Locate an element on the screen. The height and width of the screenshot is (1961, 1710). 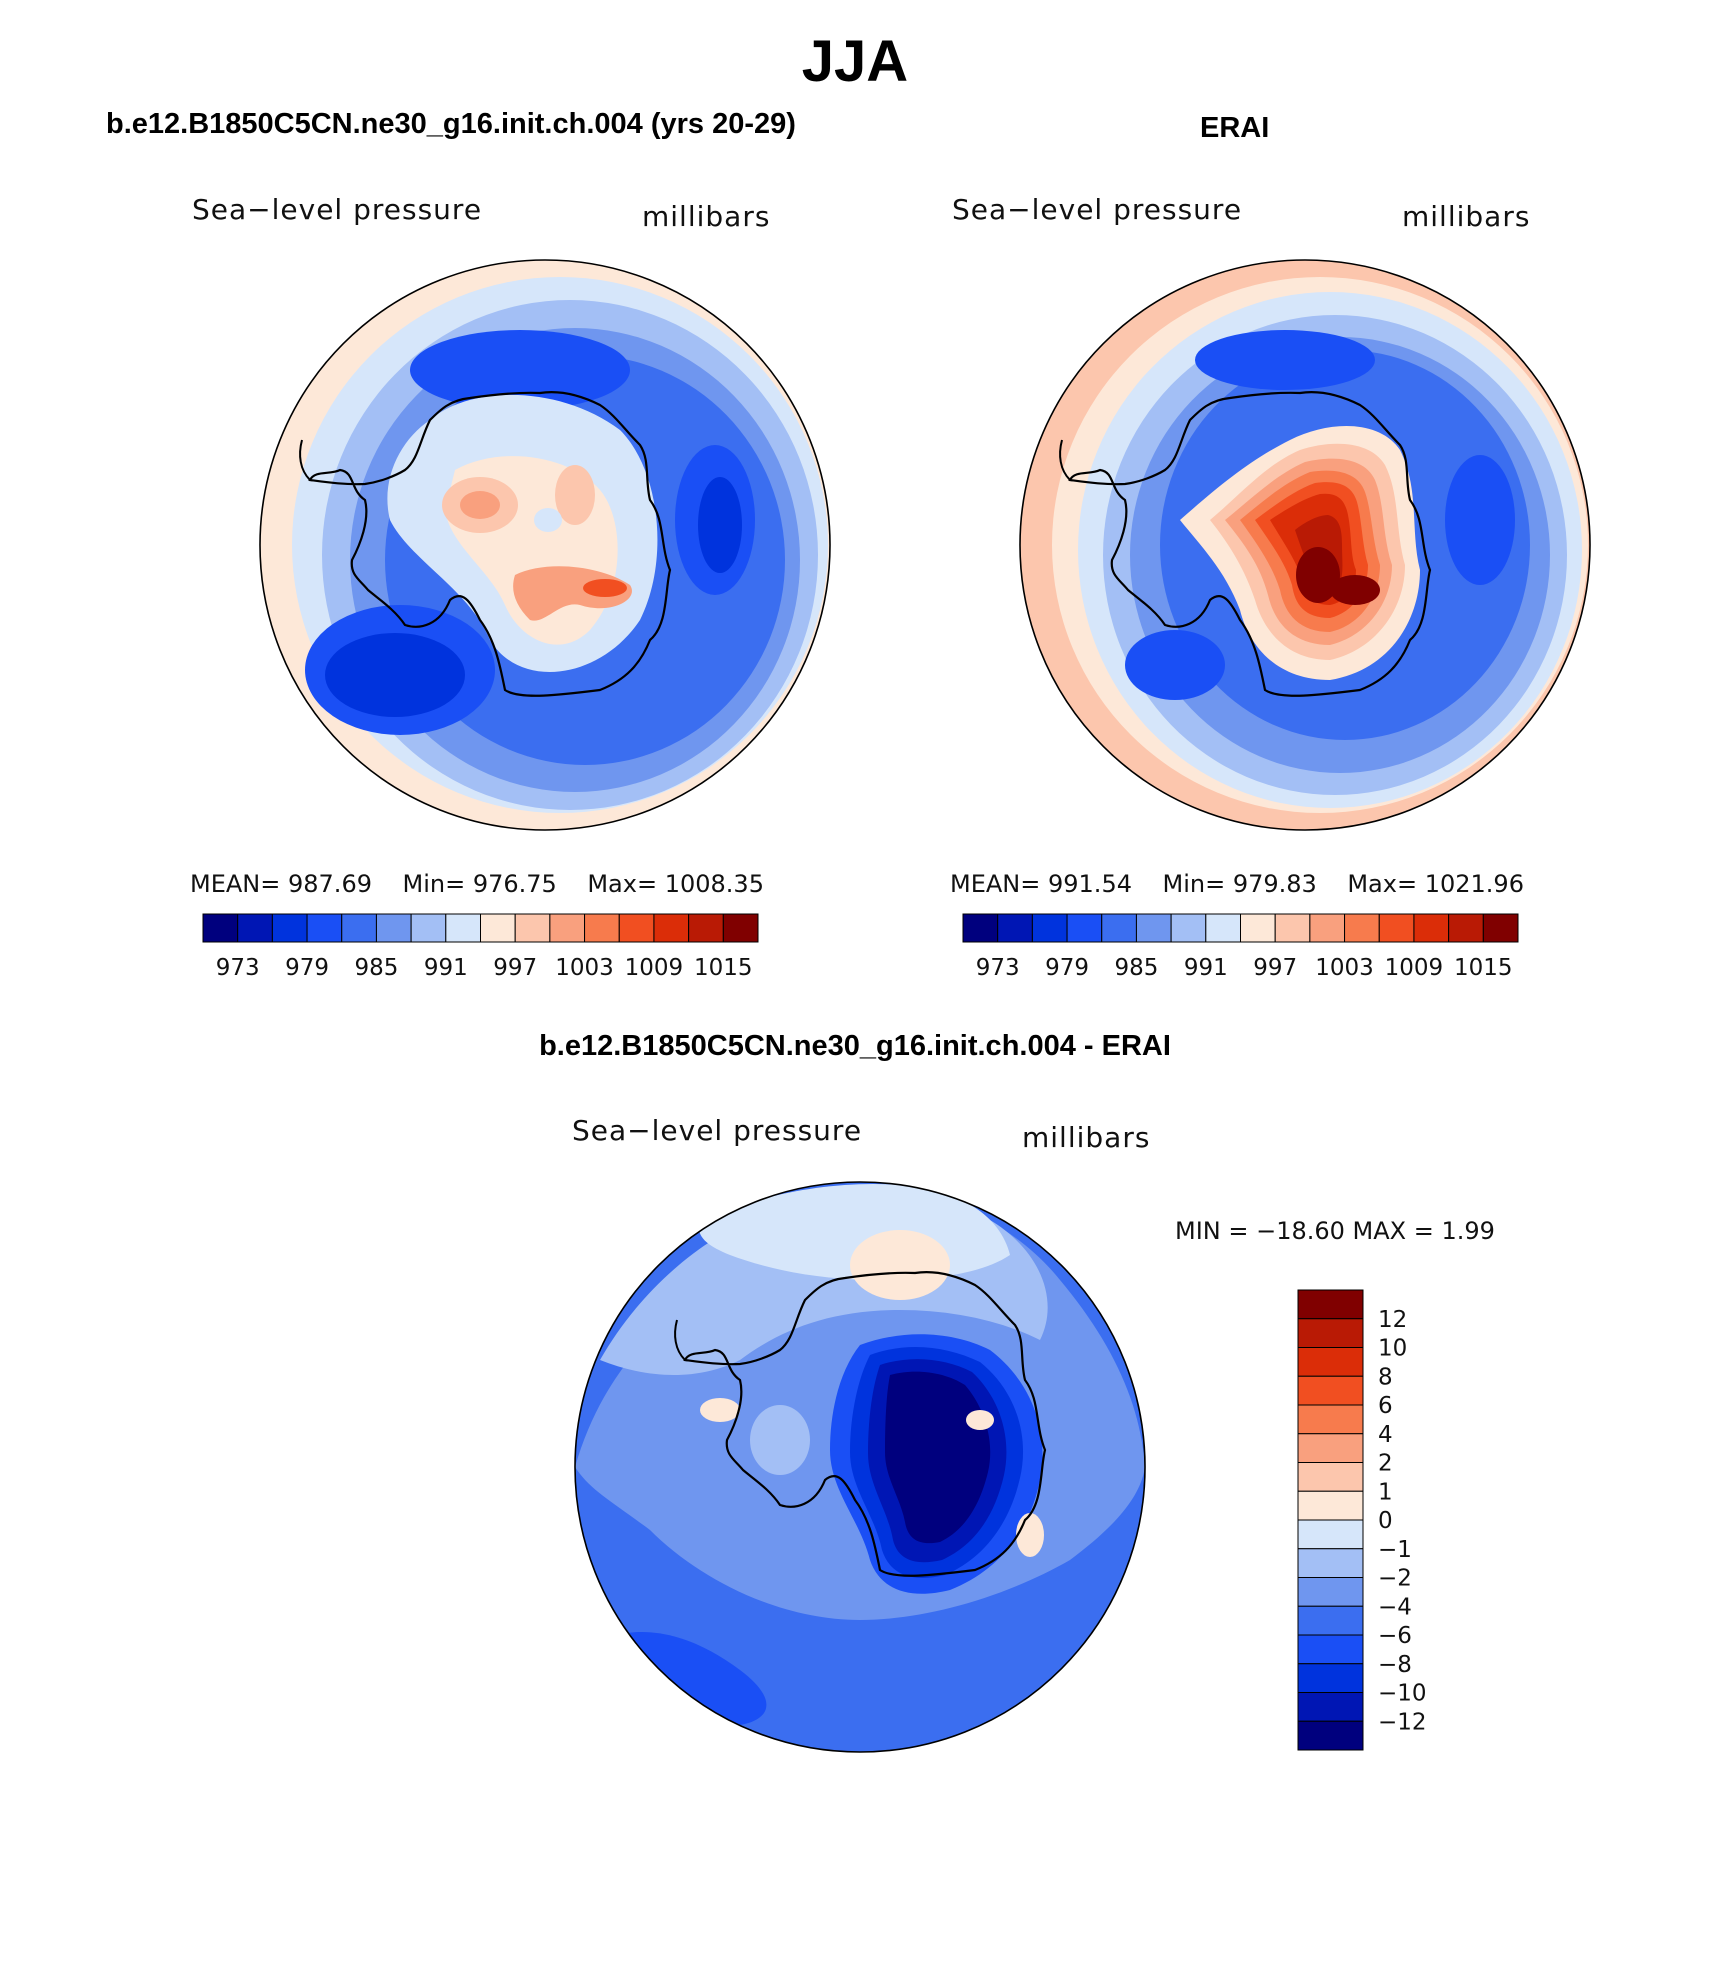
colorbar-tick-label: 1003 is located at coordinates (584, 968).